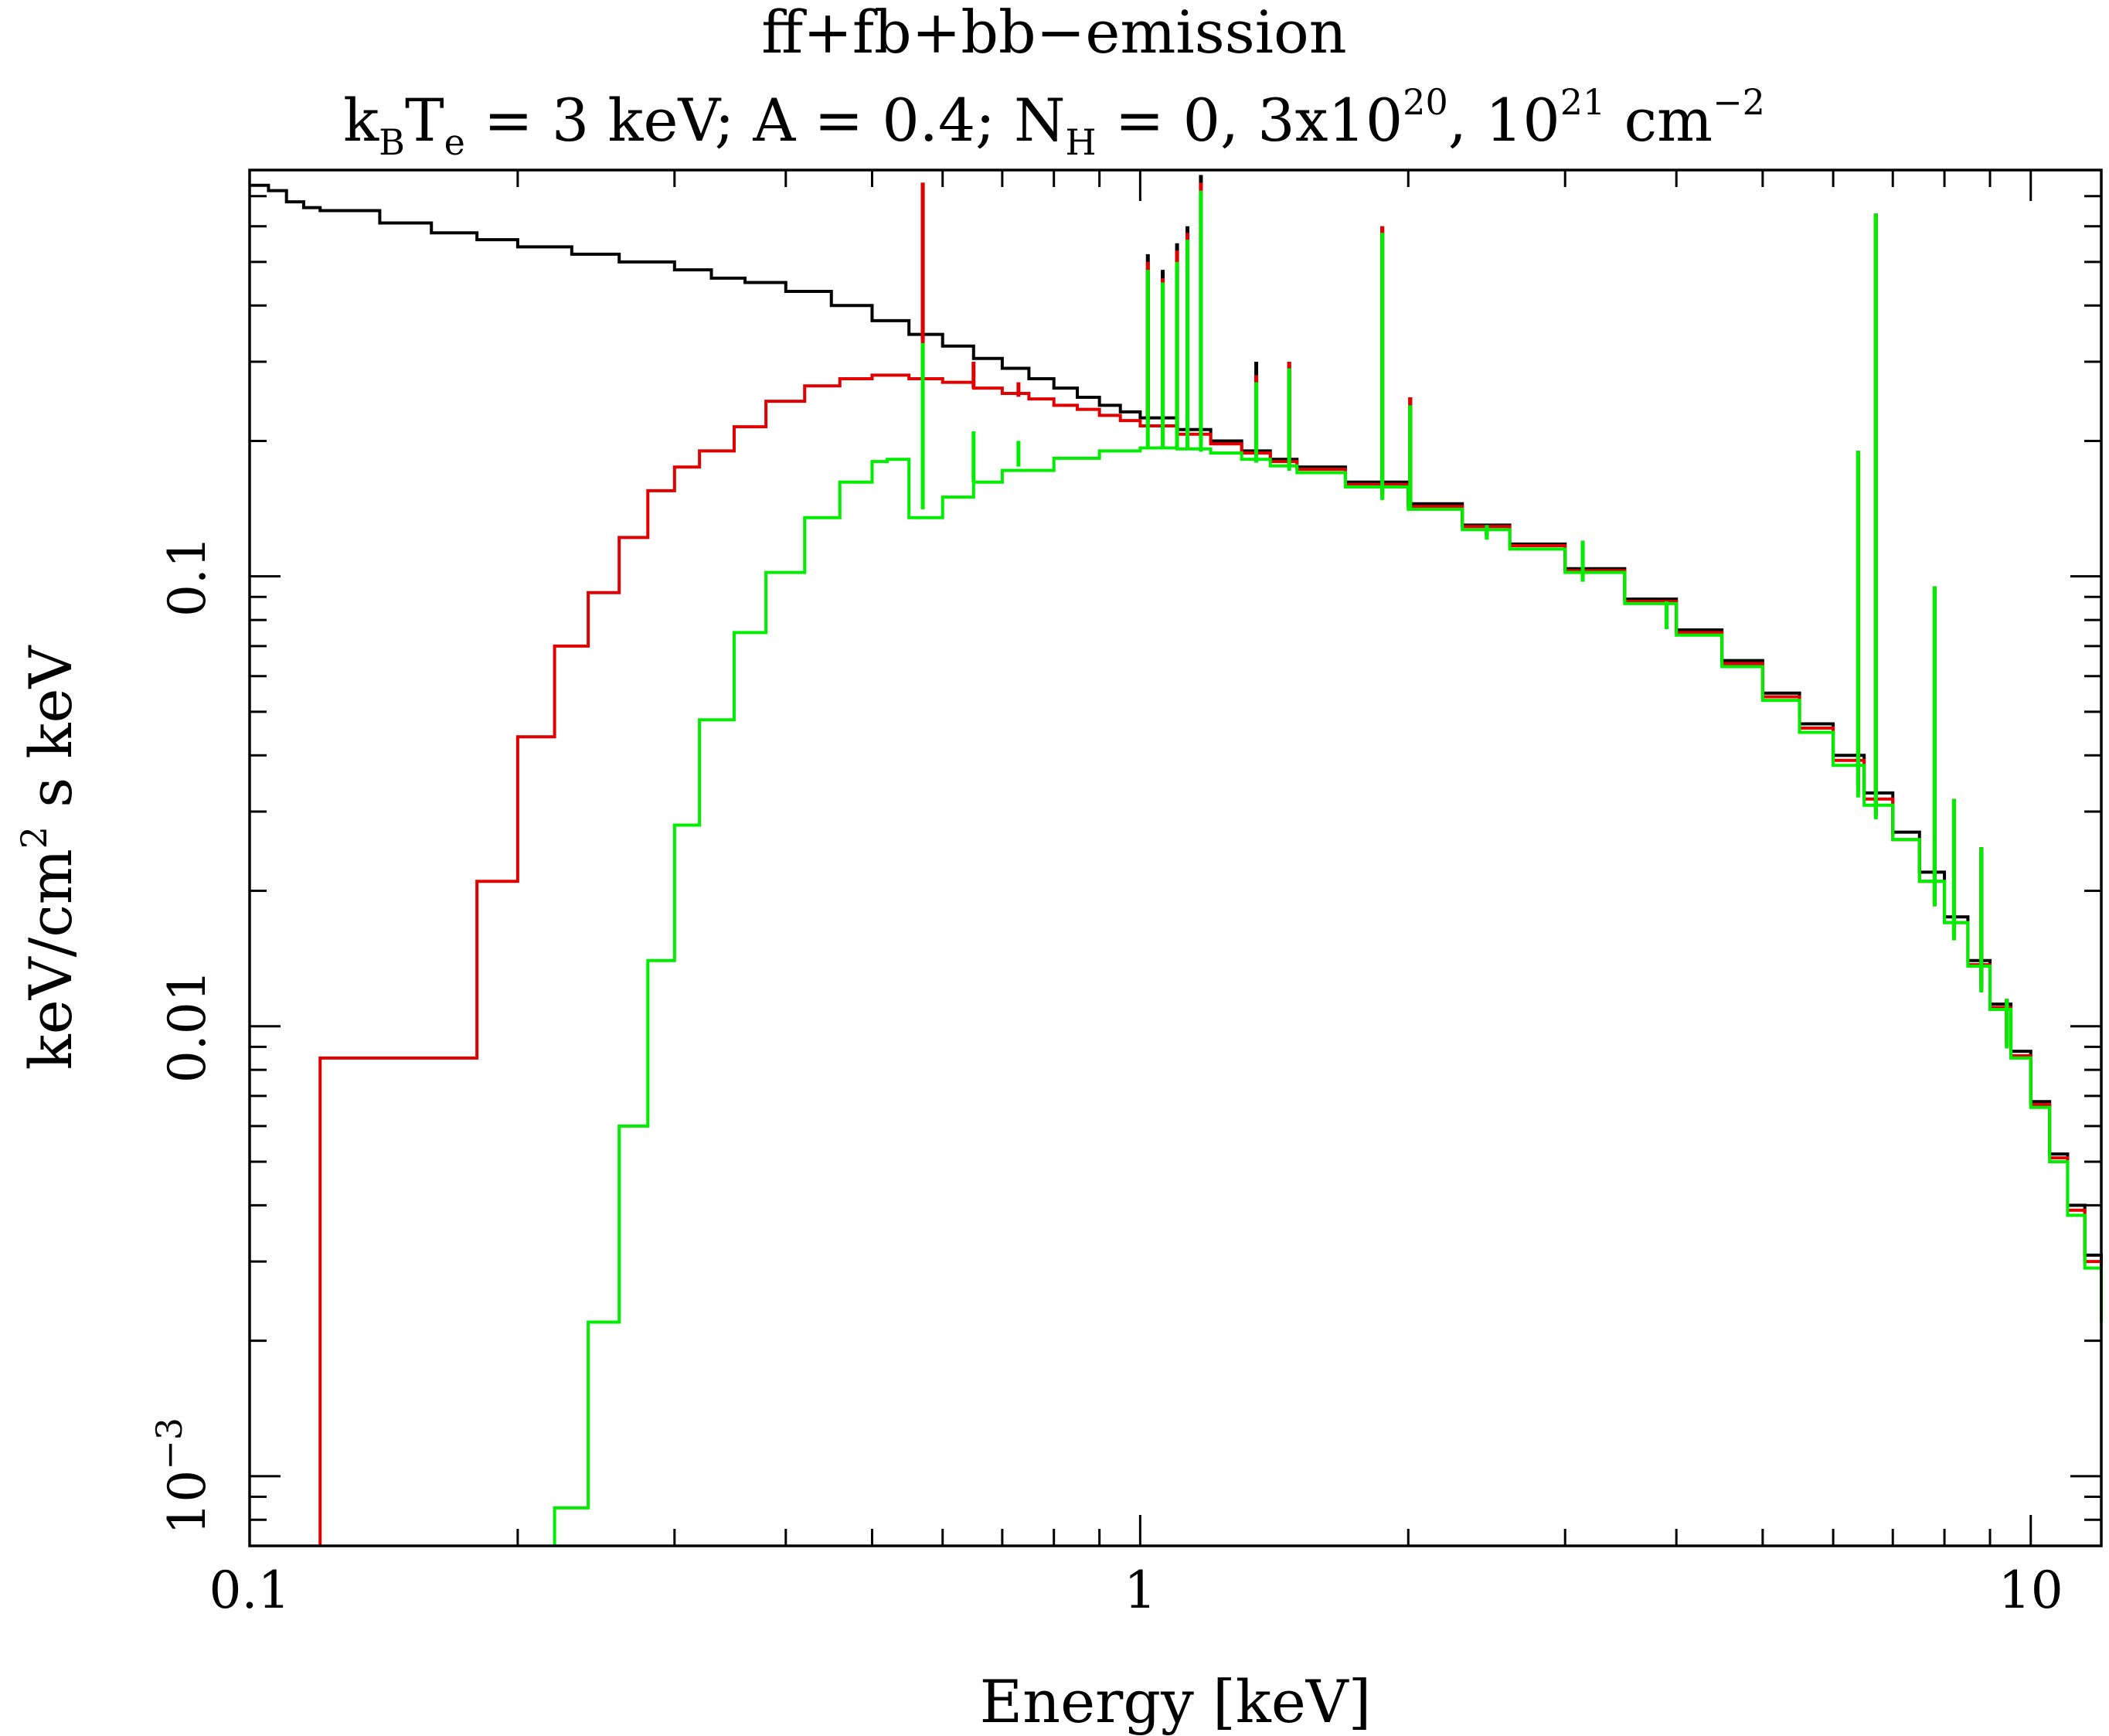  I want to click on y-tick-label: 0.1, so click(187, 577).